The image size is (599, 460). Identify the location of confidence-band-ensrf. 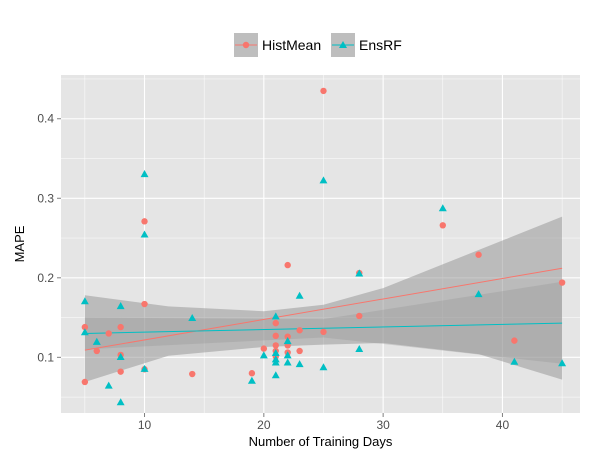
(323, 322).